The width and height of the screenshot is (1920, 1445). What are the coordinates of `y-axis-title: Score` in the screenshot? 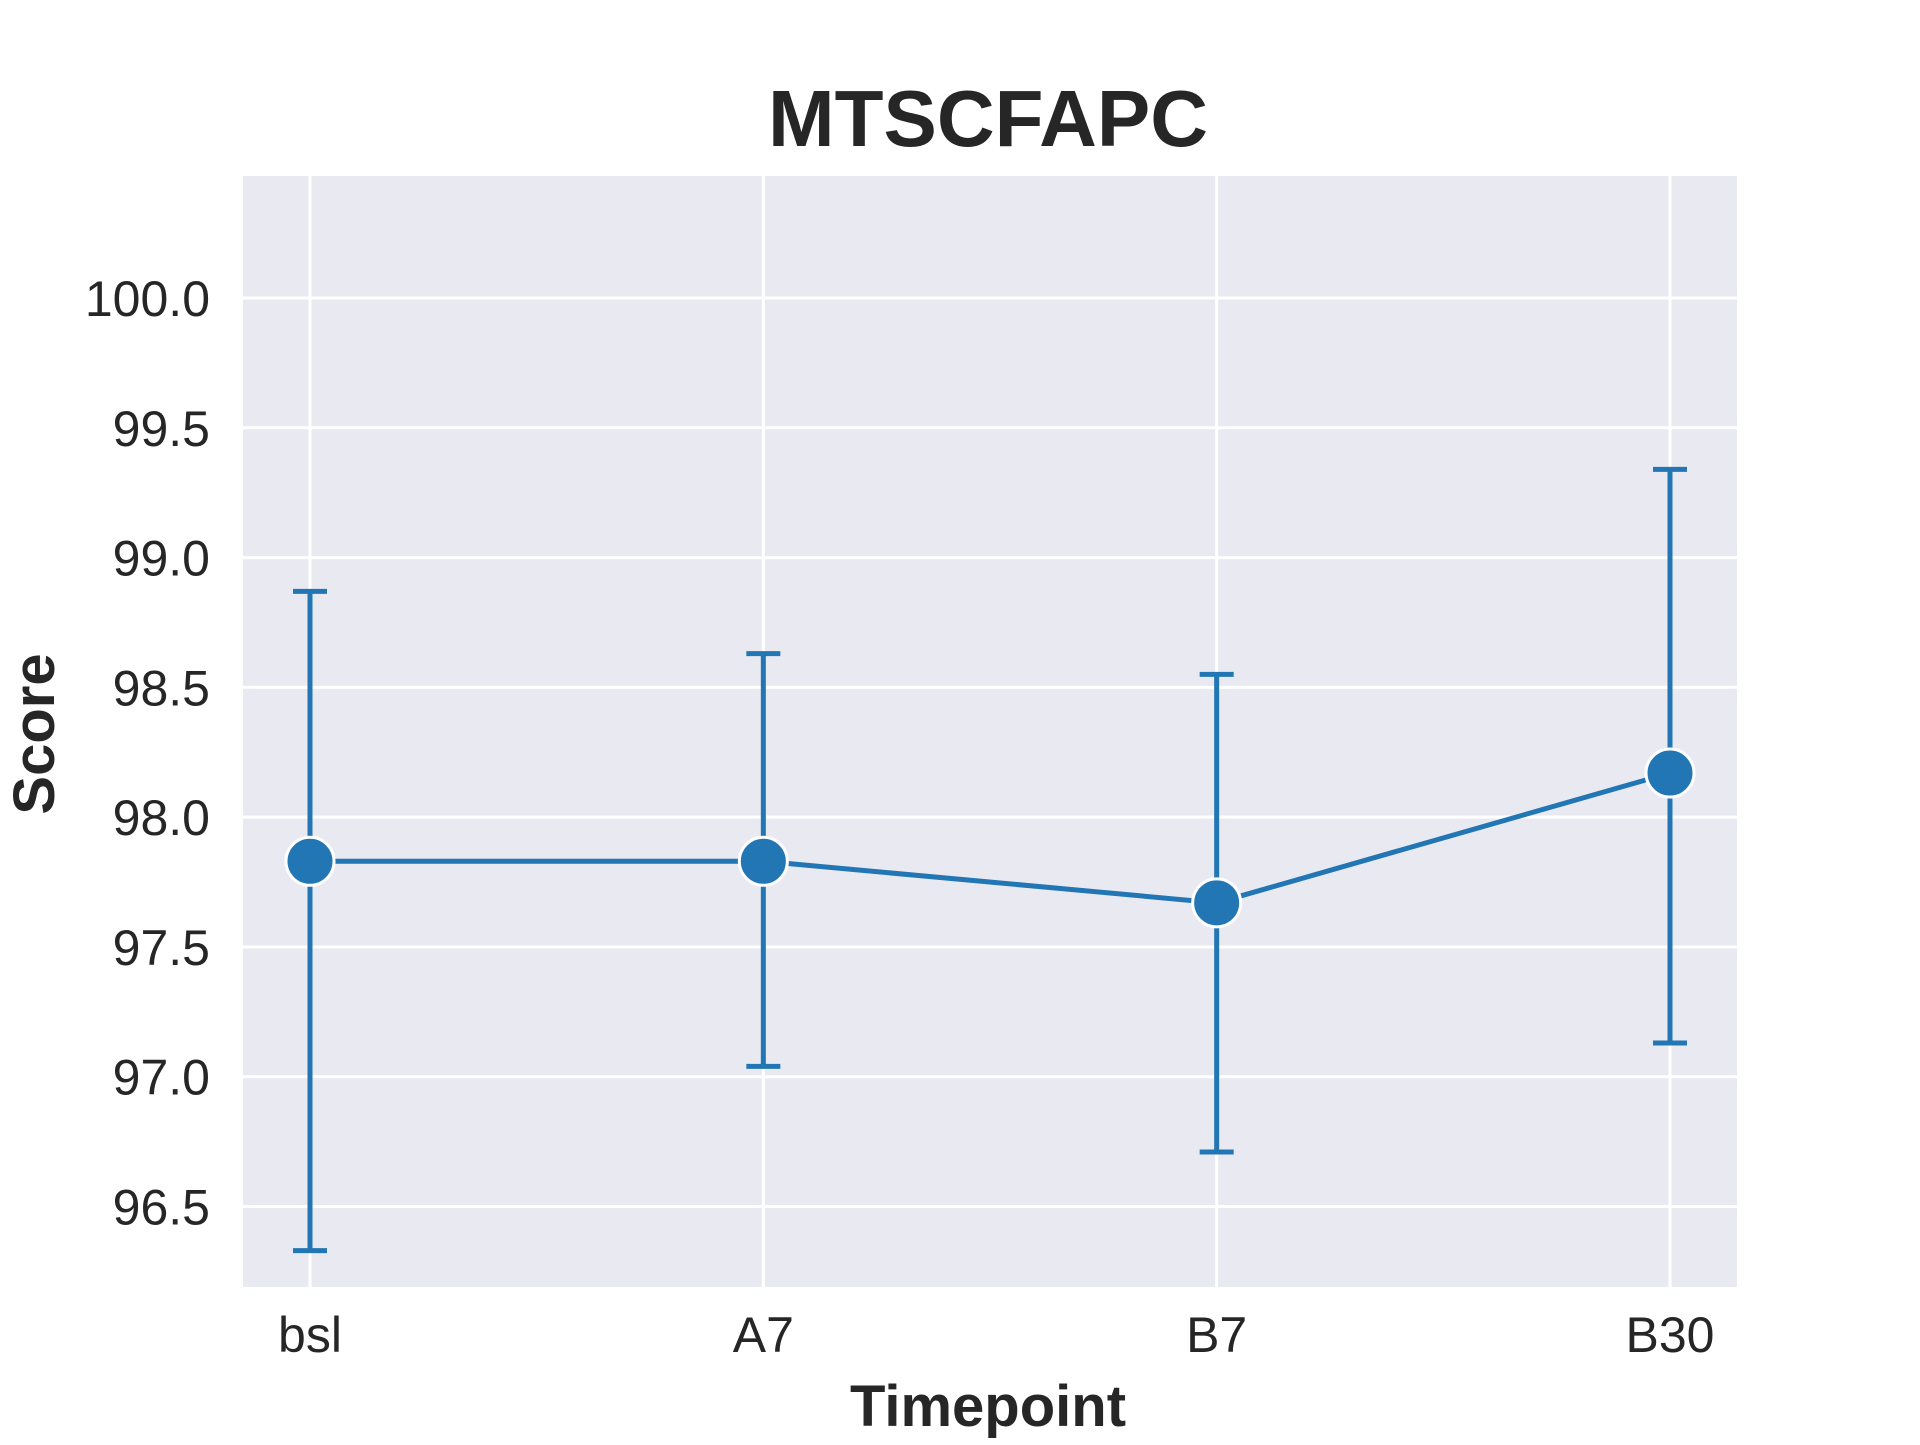 It's located at (34, 733).